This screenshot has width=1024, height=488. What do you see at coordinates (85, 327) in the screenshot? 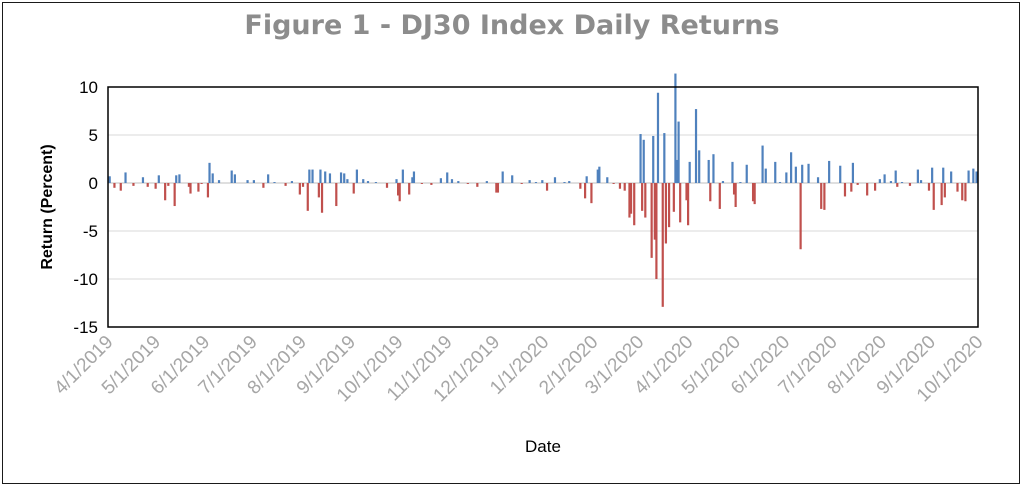
I see `y-tick-label: -15` at bounding box center [85, 327].